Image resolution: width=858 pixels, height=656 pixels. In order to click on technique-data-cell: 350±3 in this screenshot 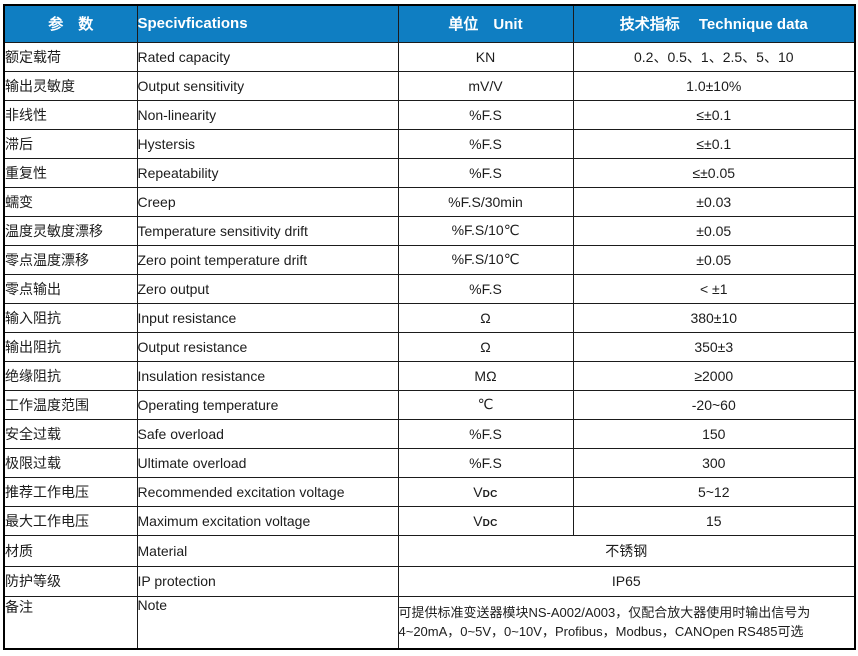, I will do `click(714, 346)`.